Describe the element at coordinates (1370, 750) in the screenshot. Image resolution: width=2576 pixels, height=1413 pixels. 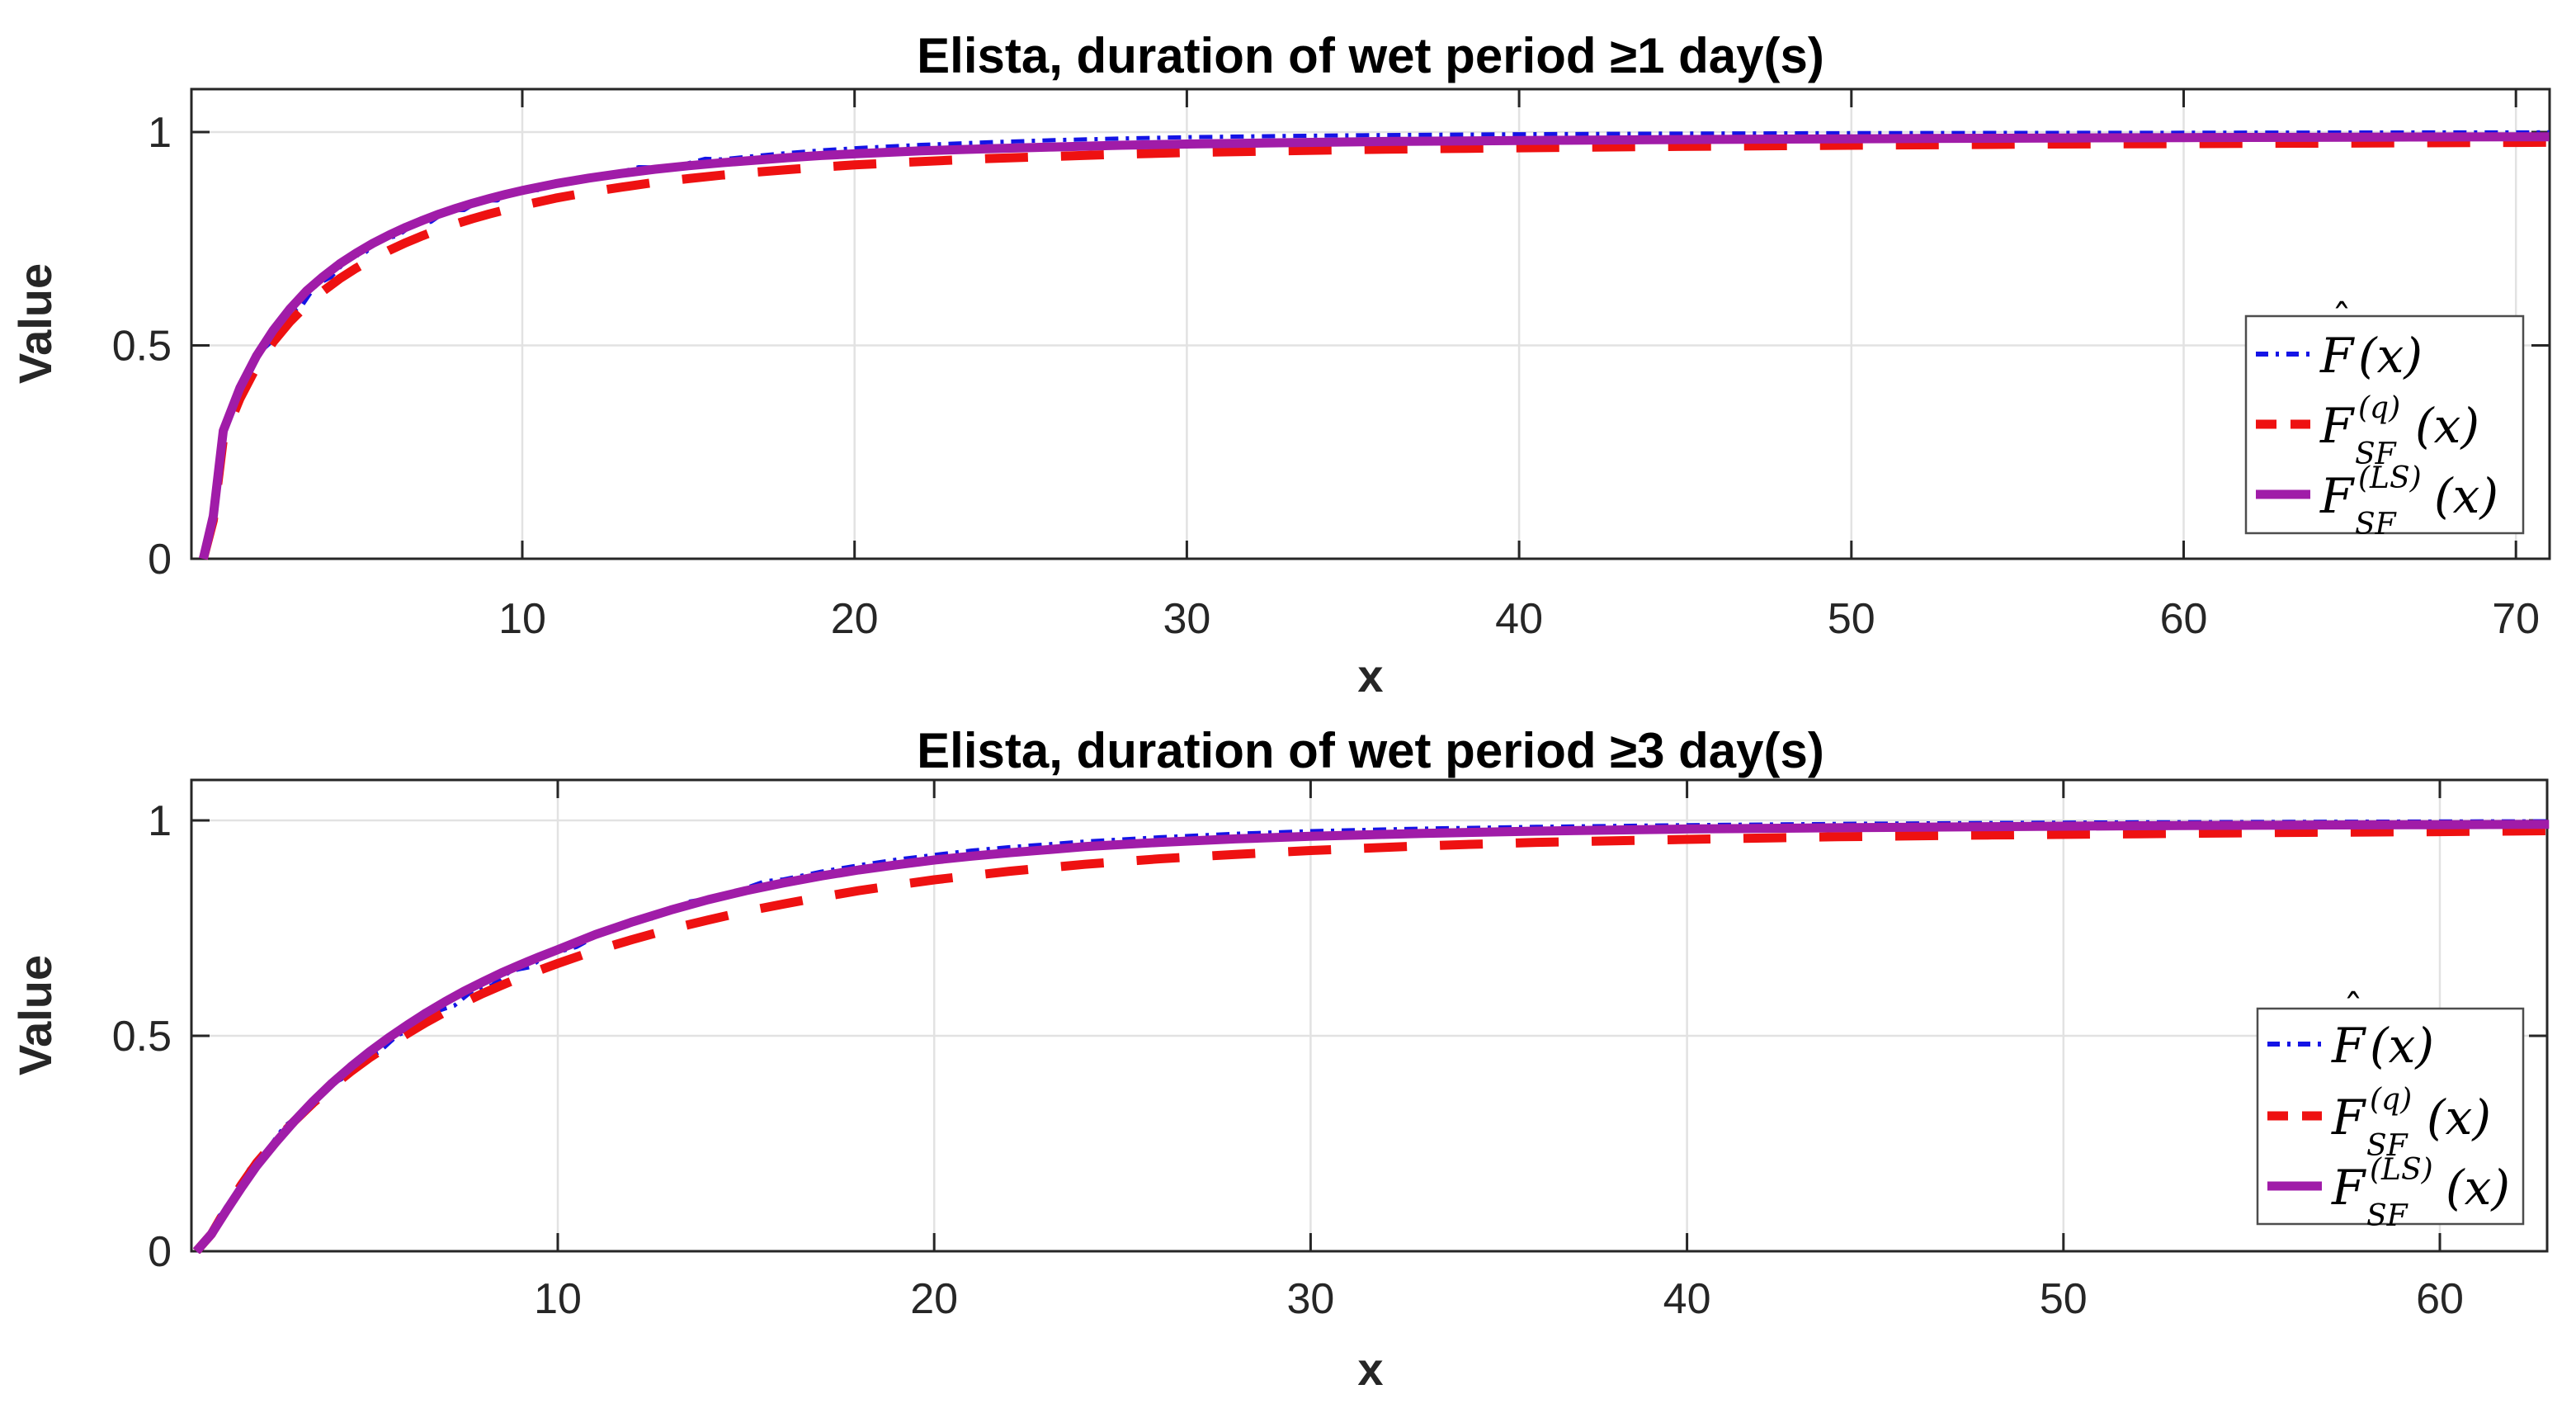
I see `bottom-title: Elista, duration of wet period ≥3 day(s)` at that location.